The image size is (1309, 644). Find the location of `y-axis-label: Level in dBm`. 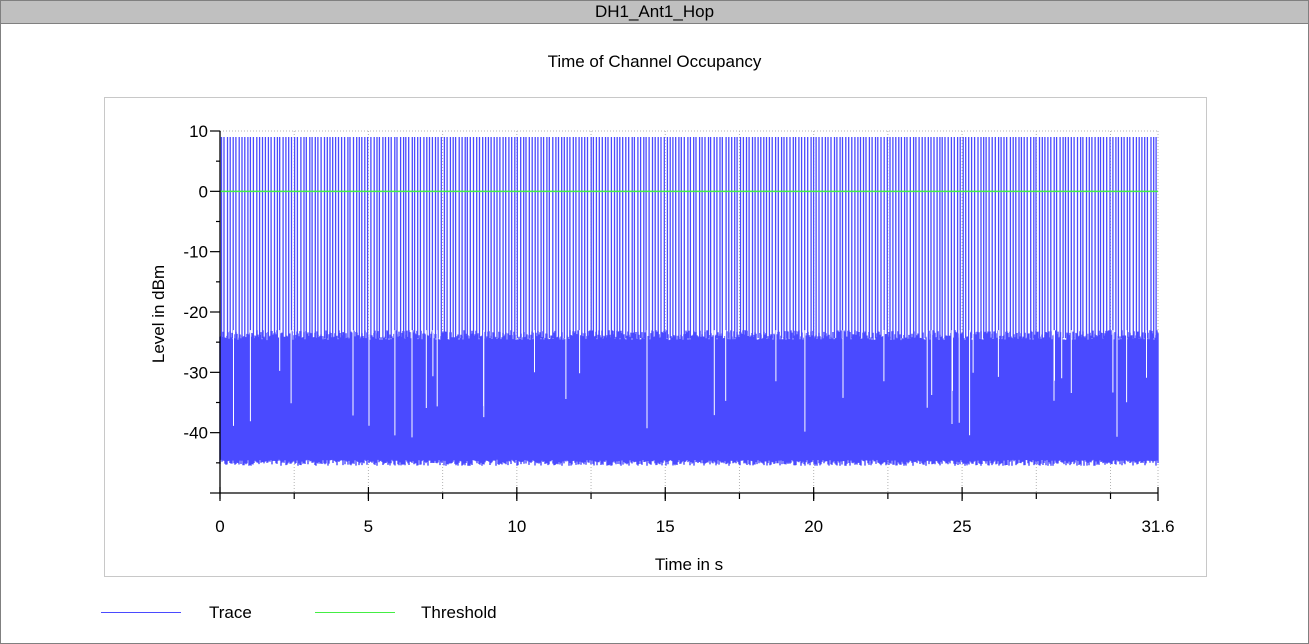

y-axis-label: Level in dBm is located at coordinates (158, 314).